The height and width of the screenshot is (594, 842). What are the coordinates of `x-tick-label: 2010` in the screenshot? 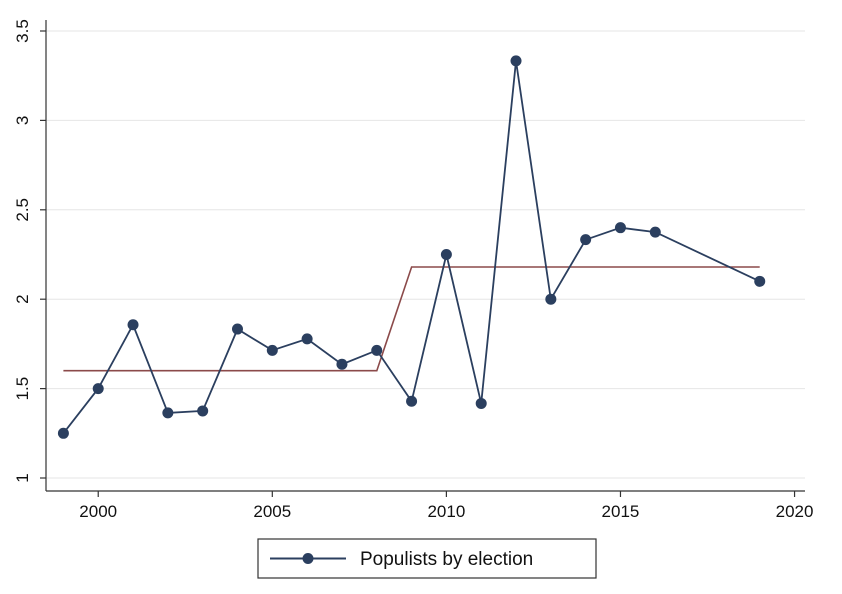 It's located at (446, 511).